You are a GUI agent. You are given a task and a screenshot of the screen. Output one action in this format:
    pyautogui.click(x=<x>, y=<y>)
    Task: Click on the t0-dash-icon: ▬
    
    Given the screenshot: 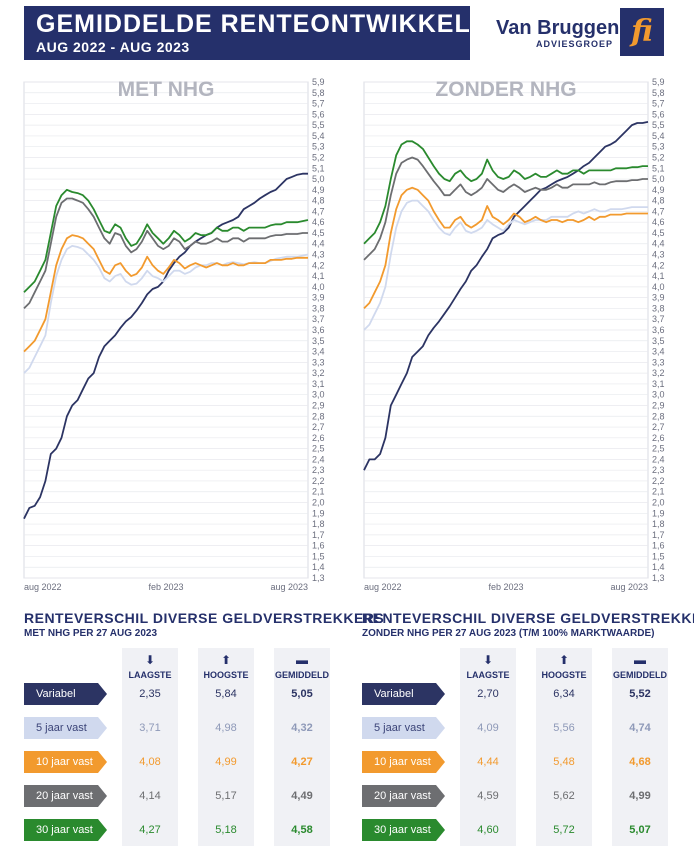 What is the action you would take?
    pyautogui.click(x=302, y=660)
    